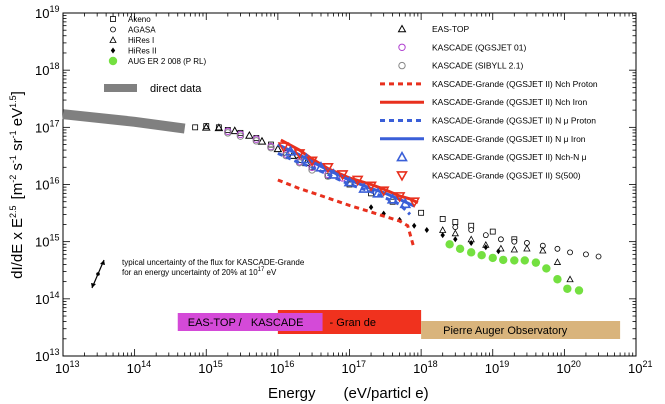 This screenshot has height=404, width=665. Describe the element at coordinates (13, 134) in the screenshot. I see `y-axis-label-u3: -1` at that location.